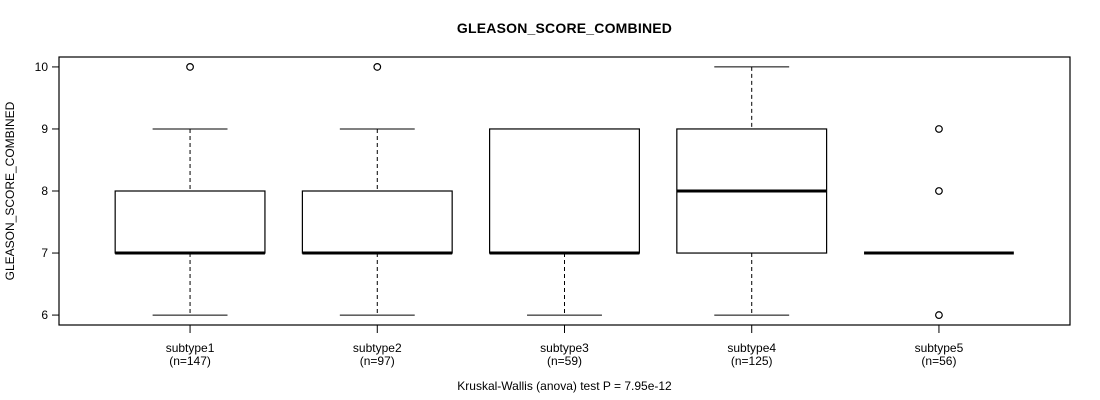 The image size is (1100, 400). Describe the element at coordinates (44, 315) in the screenshot. I see `y-tick-label: 6` at that location.